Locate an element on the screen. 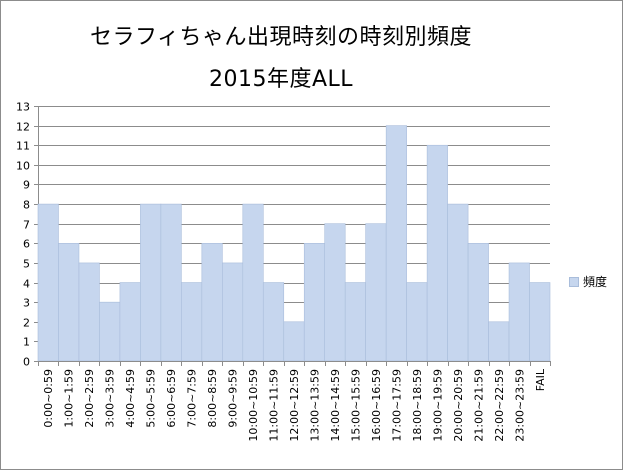 This screenshot has width=623, height=470. y-tick-label: 7 is located at coordinates (26, 225).